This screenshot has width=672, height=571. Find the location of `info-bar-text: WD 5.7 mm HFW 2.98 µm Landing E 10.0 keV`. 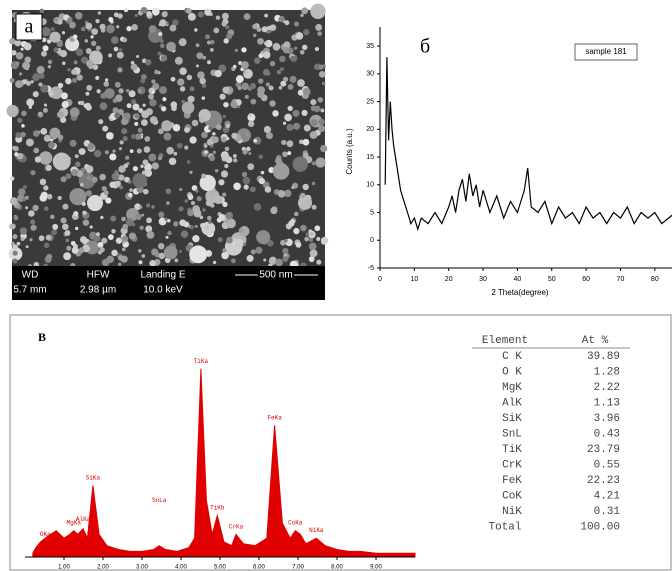

info-bar-text: WD 5.7 mm HFW 2.98 µm Landing E 10.0 keV is located at coordinates (99, 283).